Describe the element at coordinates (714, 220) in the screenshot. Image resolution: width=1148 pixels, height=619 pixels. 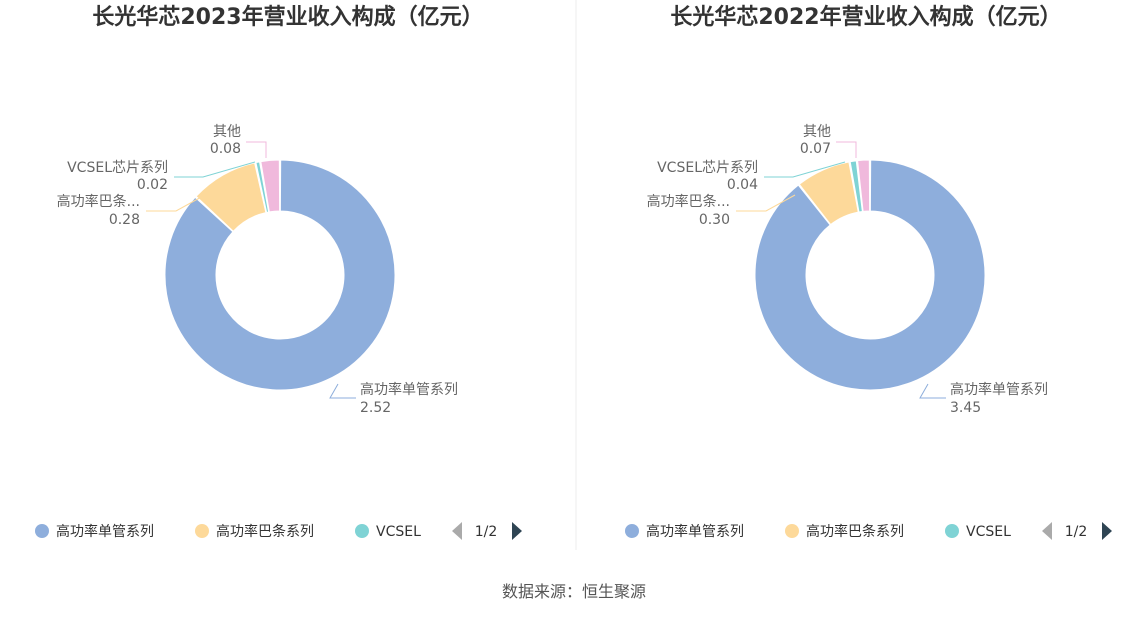
I see `slice-value-label: 0.30` at that location.